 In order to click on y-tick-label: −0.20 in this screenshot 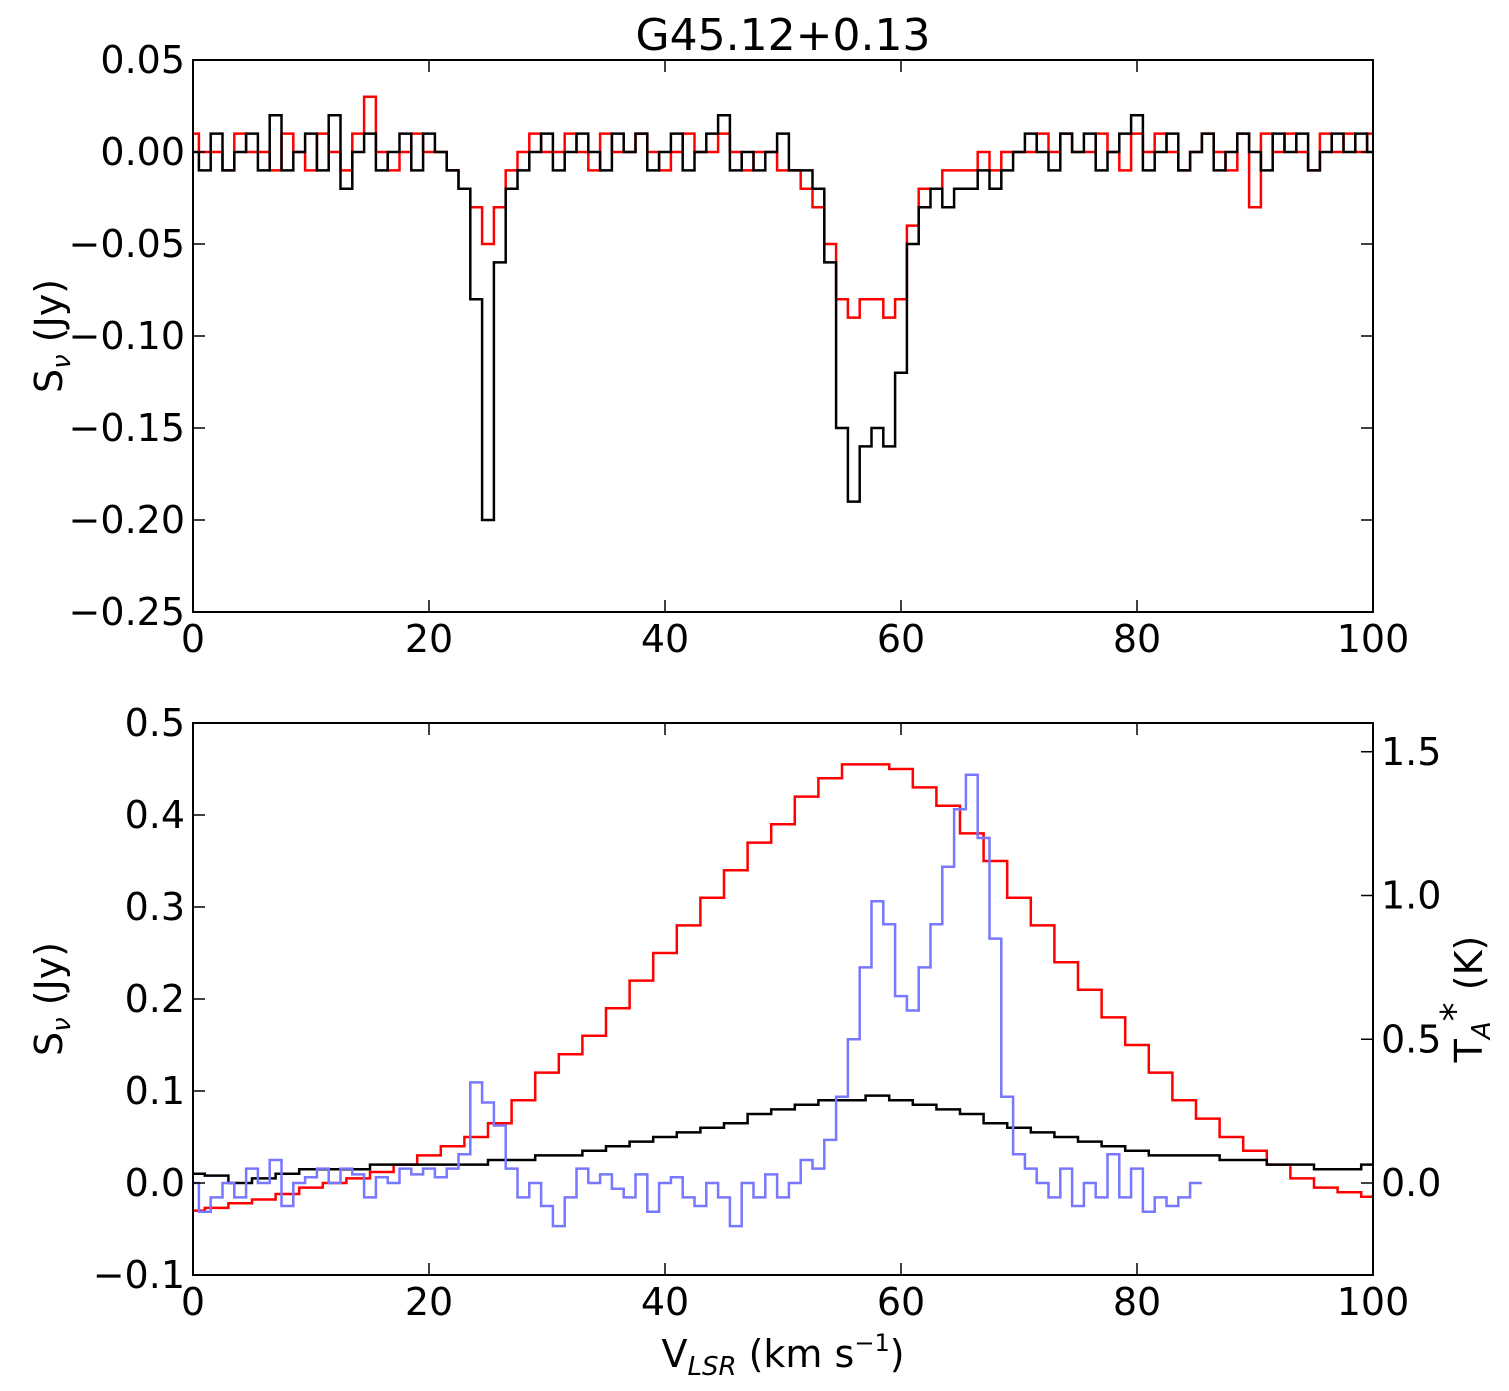, I will do `click(127, 520)`.